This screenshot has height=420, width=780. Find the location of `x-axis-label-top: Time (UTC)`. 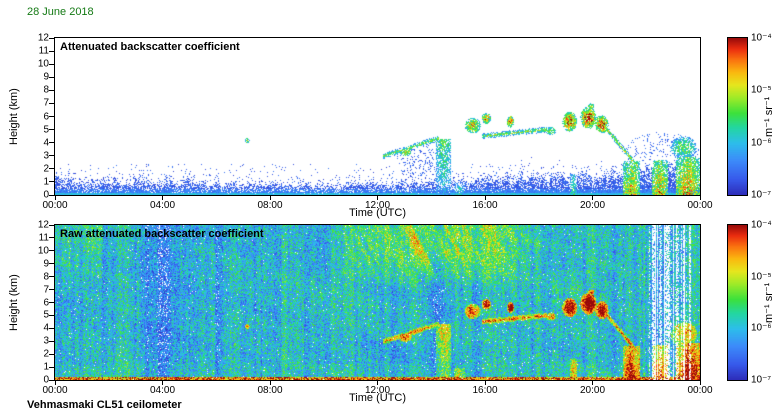

x-axis-label-top: Time (UTC) is located at coordinates (377, 213).